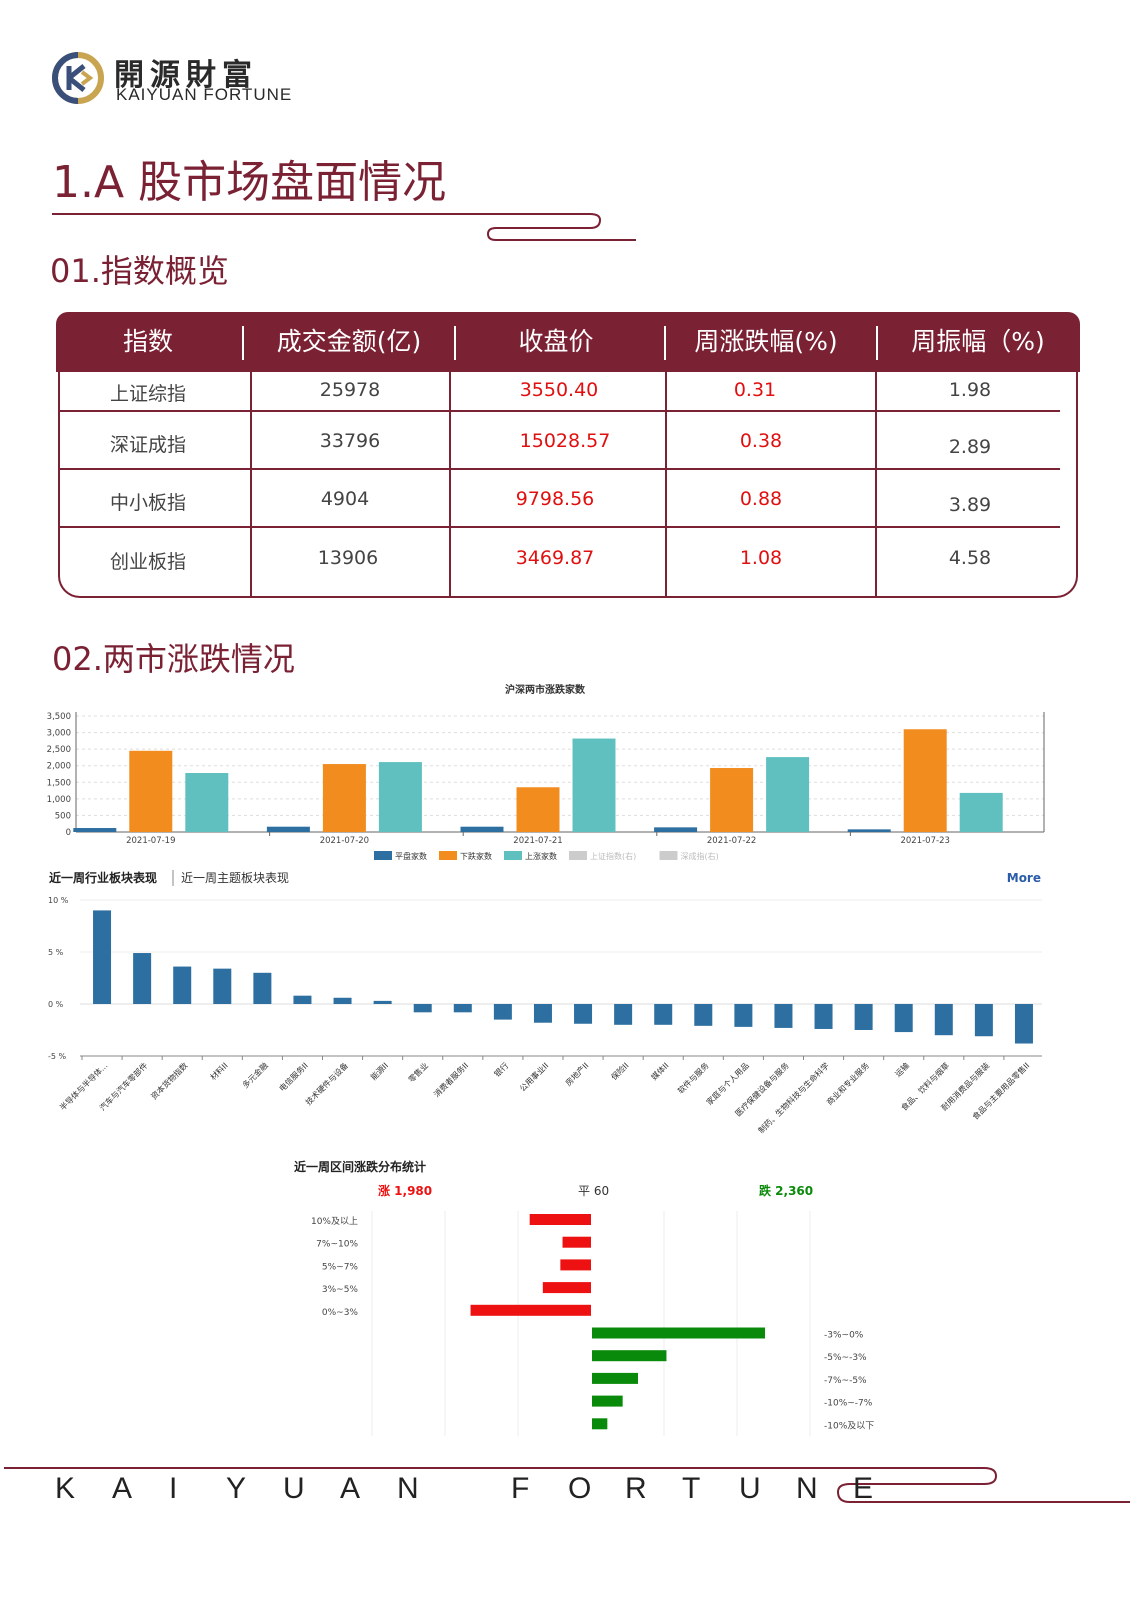 The width and height of the screenshot is (1130, 1600). What do you see at coordinates (660, 1071) in the screenshot?
I see `x-tick-label: 媒体II` at bounding box center [660, 1071].